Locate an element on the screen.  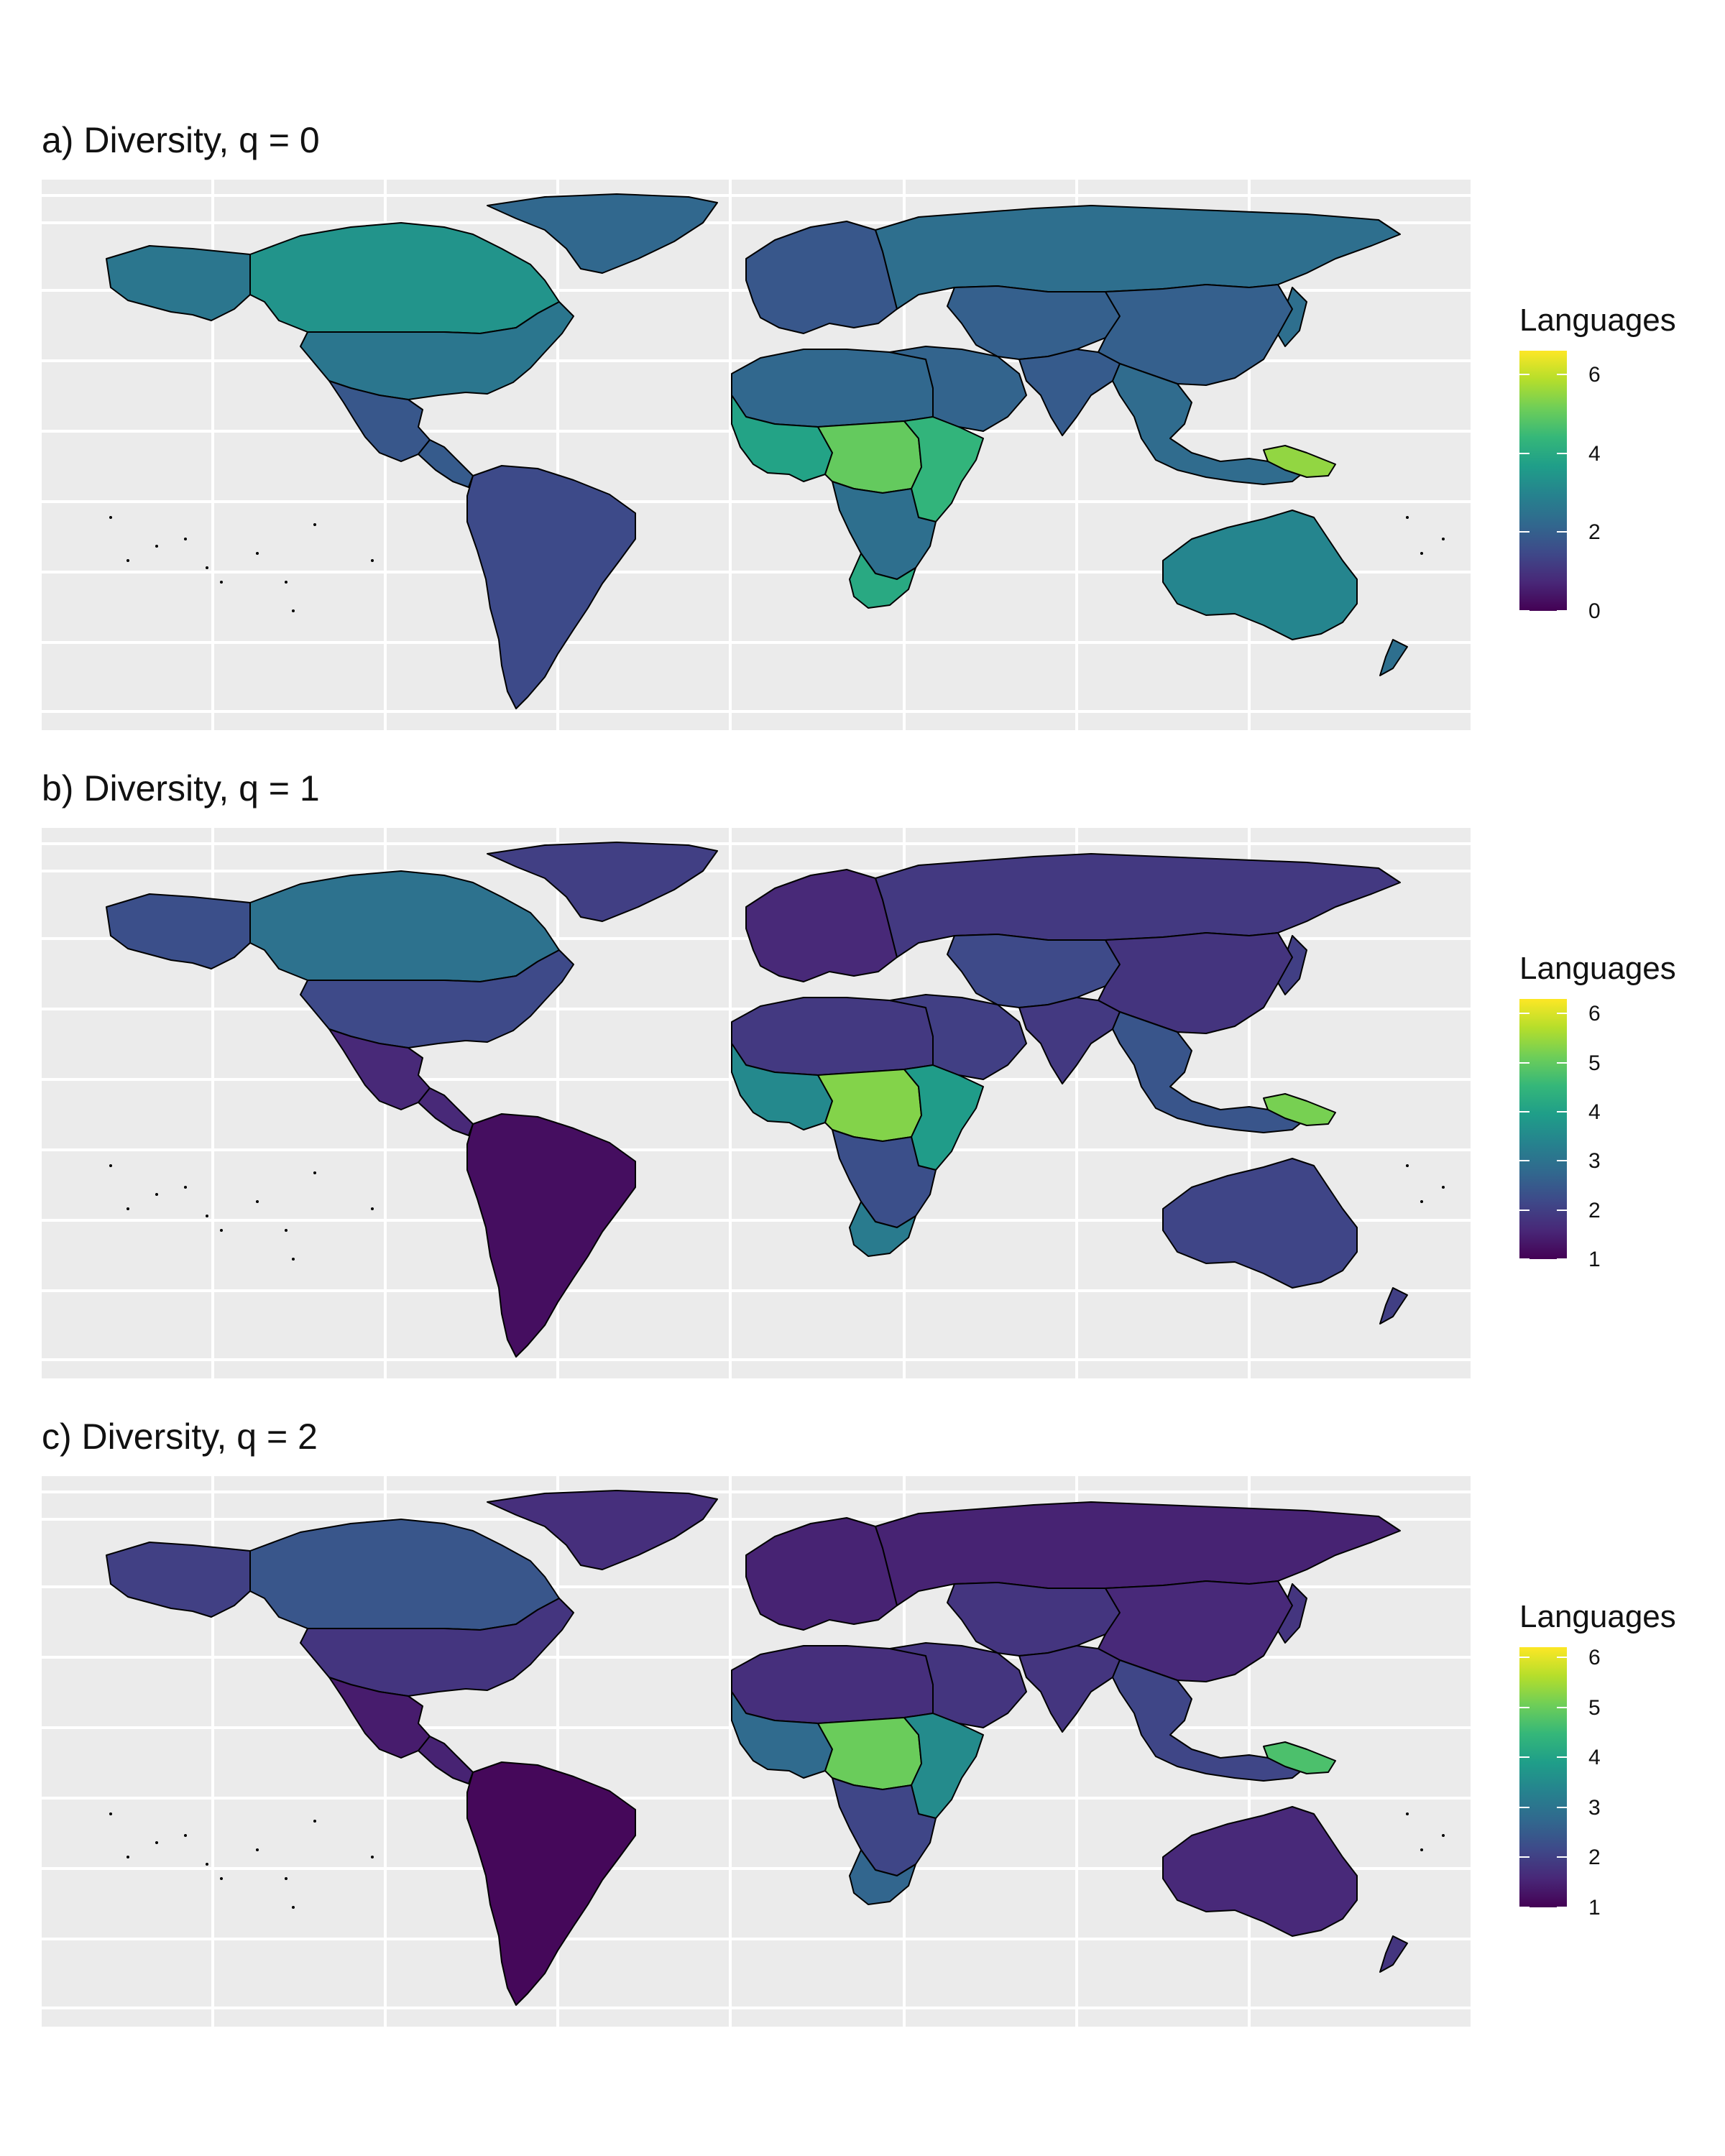
region-australia is located at coordinates (1260, 1871).